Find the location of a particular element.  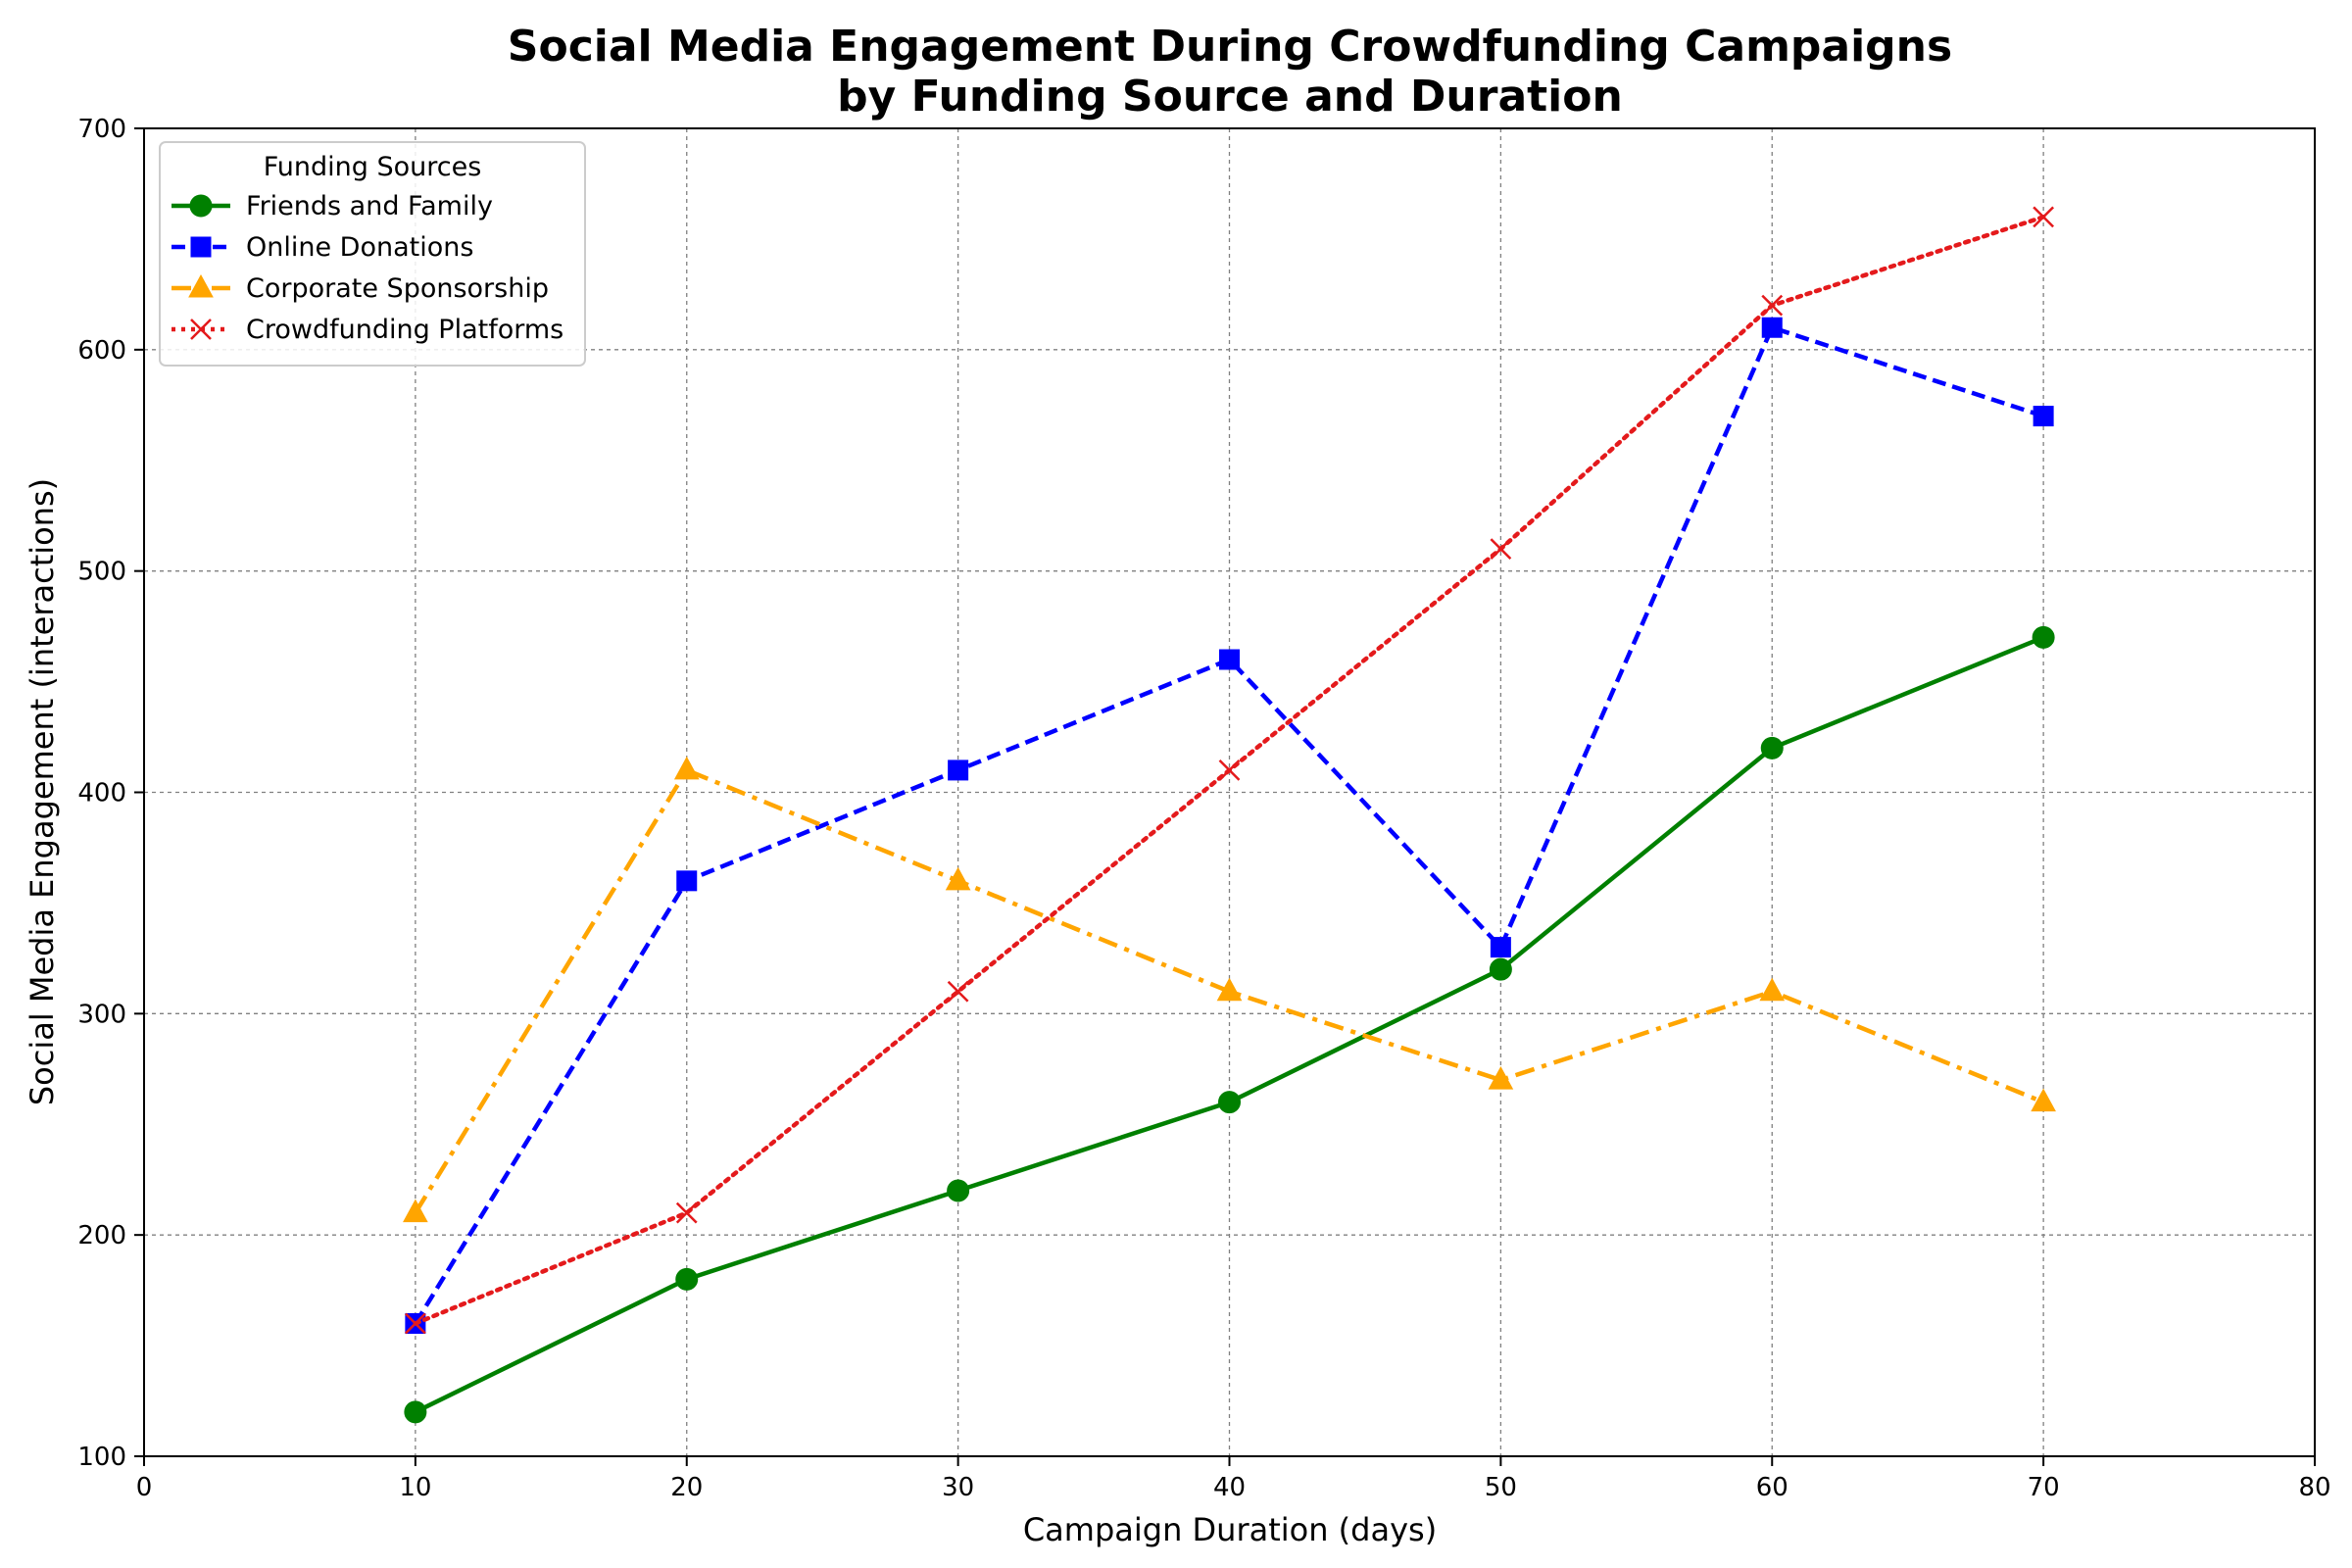

legend-label-friends-and-family: Friends and Family is located at coordinates (369, 206).